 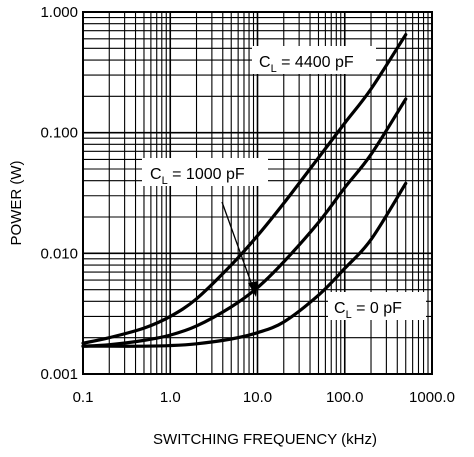 What do you see at coordinates (345, 397) in the screenshot?
I see `x-tick-label: 100.0` at bounding box center [345, 397].